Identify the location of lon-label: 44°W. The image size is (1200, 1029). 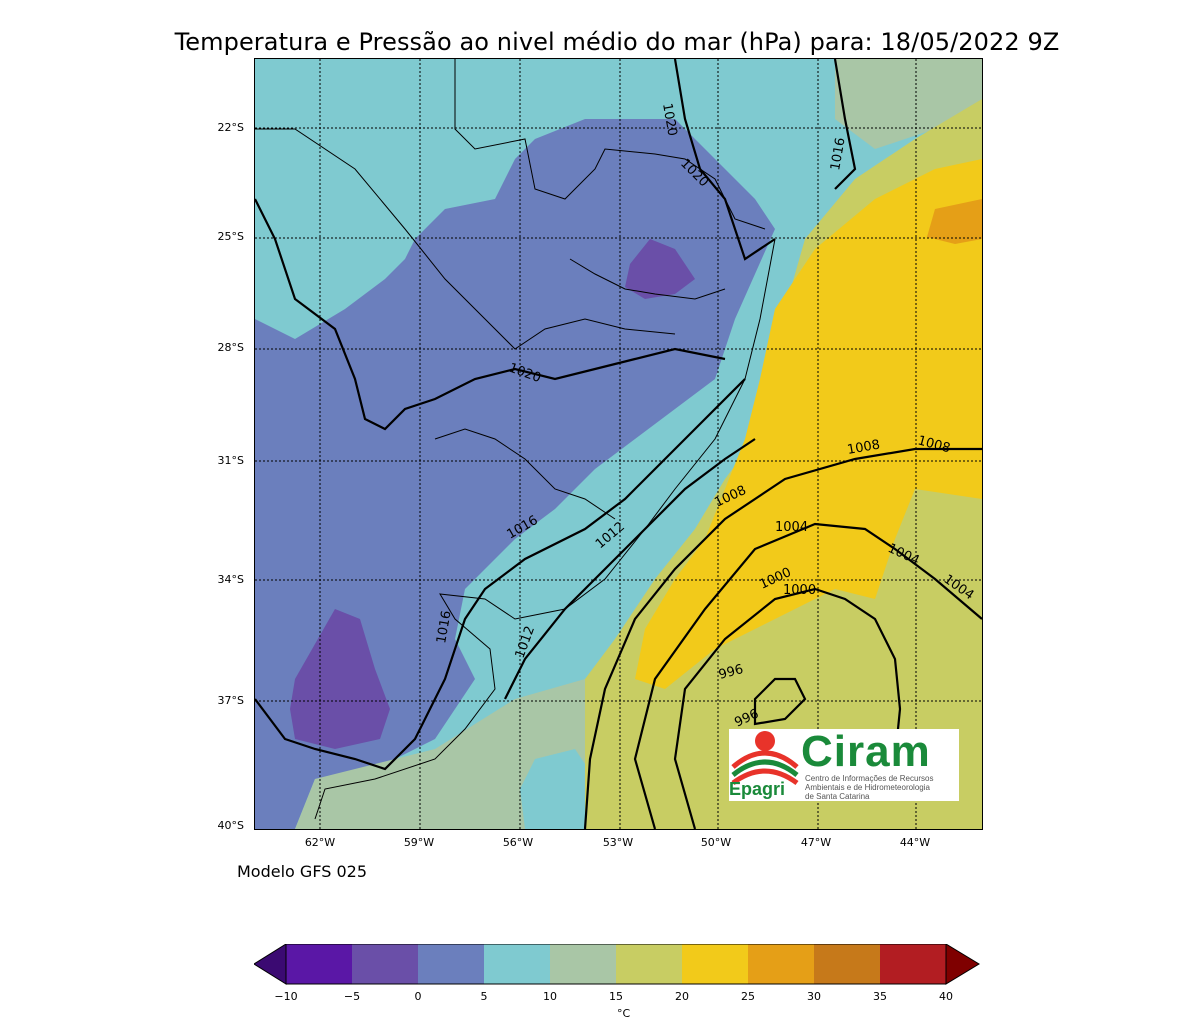
(915, 842).